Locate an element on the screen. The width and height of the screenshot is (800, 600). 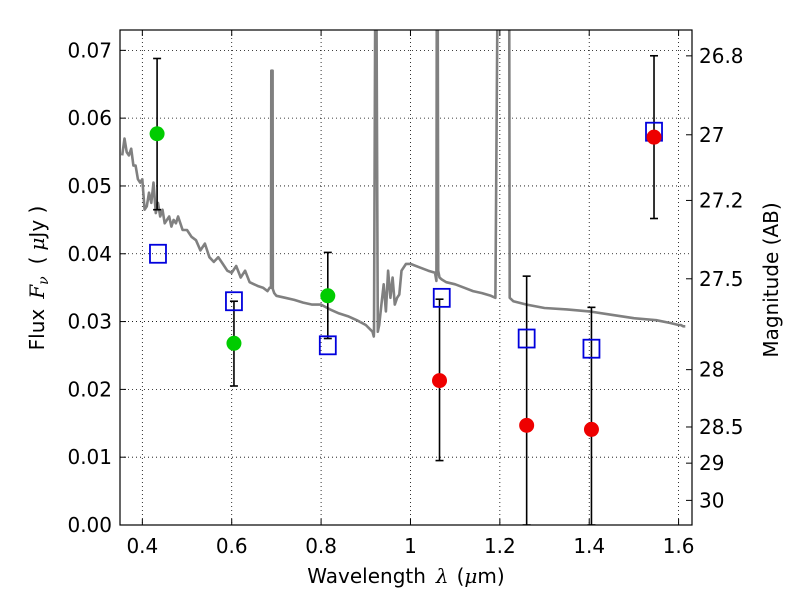
y-tick-label: 0.02 is located at coordinates (89, 389).